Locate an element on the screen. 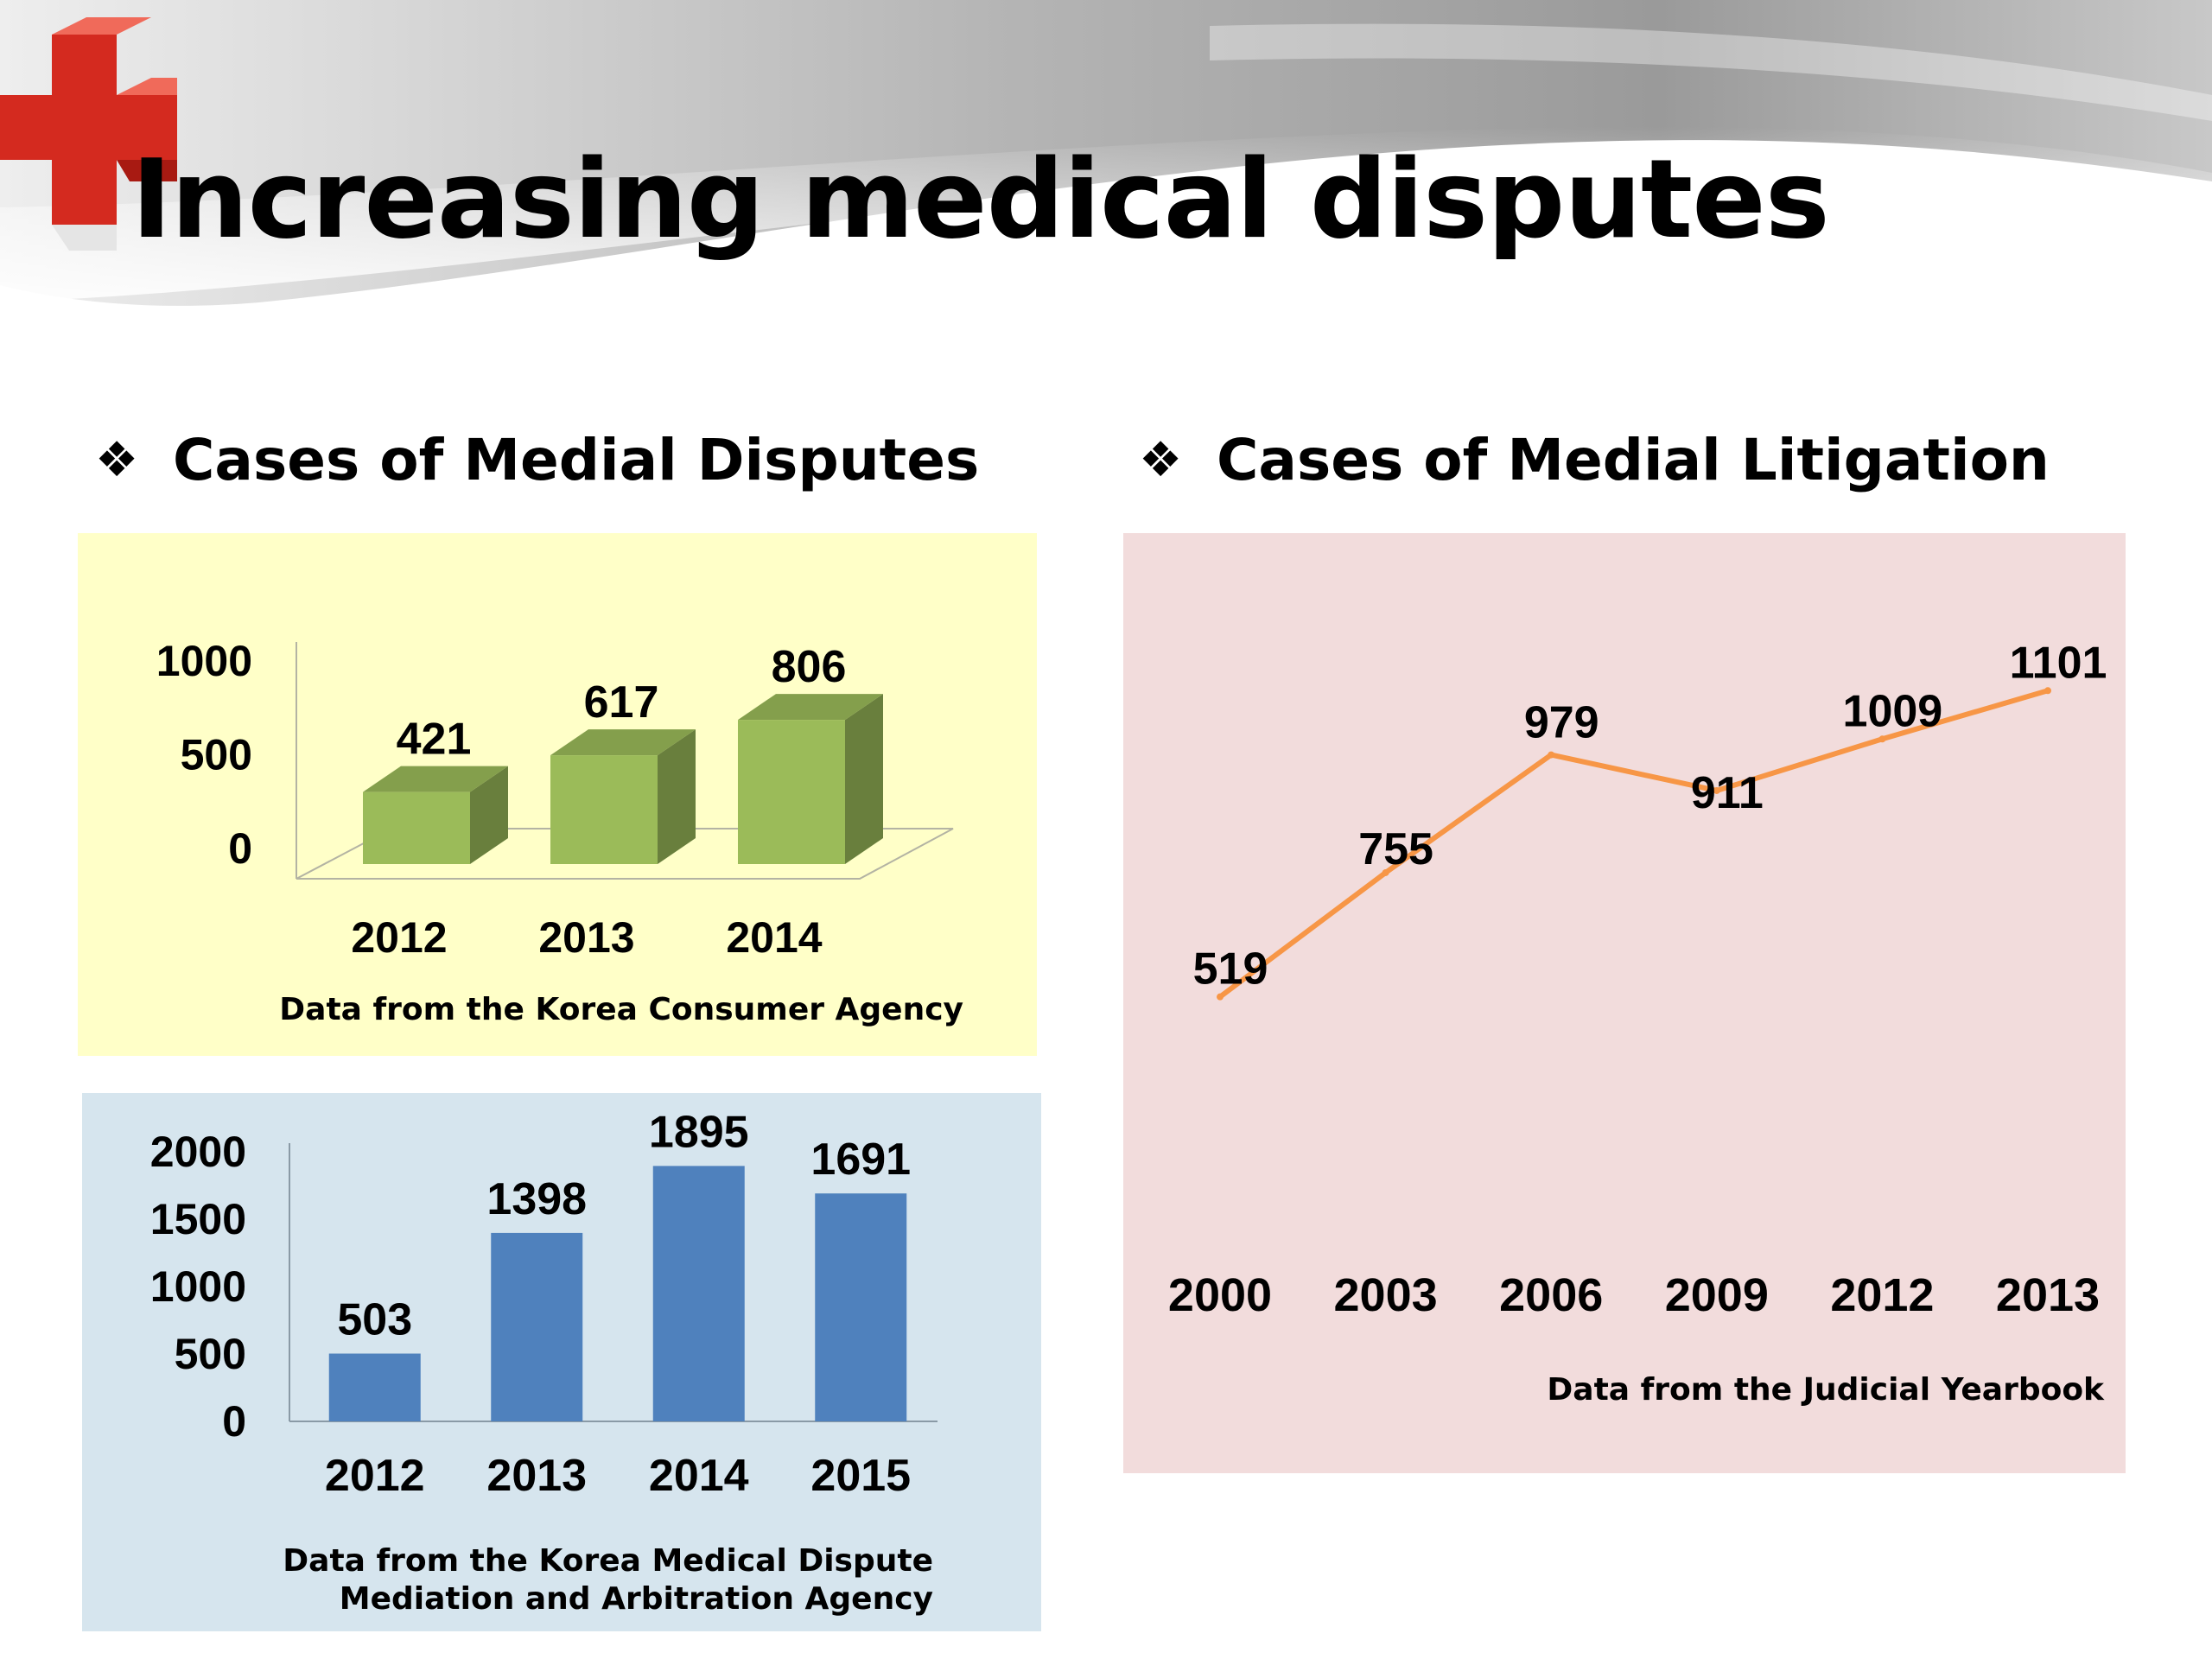 This screenshot has height=1659, width=2212. consumer-chart-floor is located at coordinates (625, 854).